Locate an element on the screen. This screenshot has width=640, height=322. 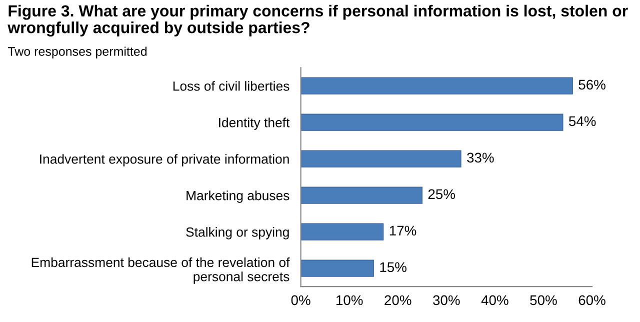
x-tick-label: 60% is located at coordinates (592, 300).